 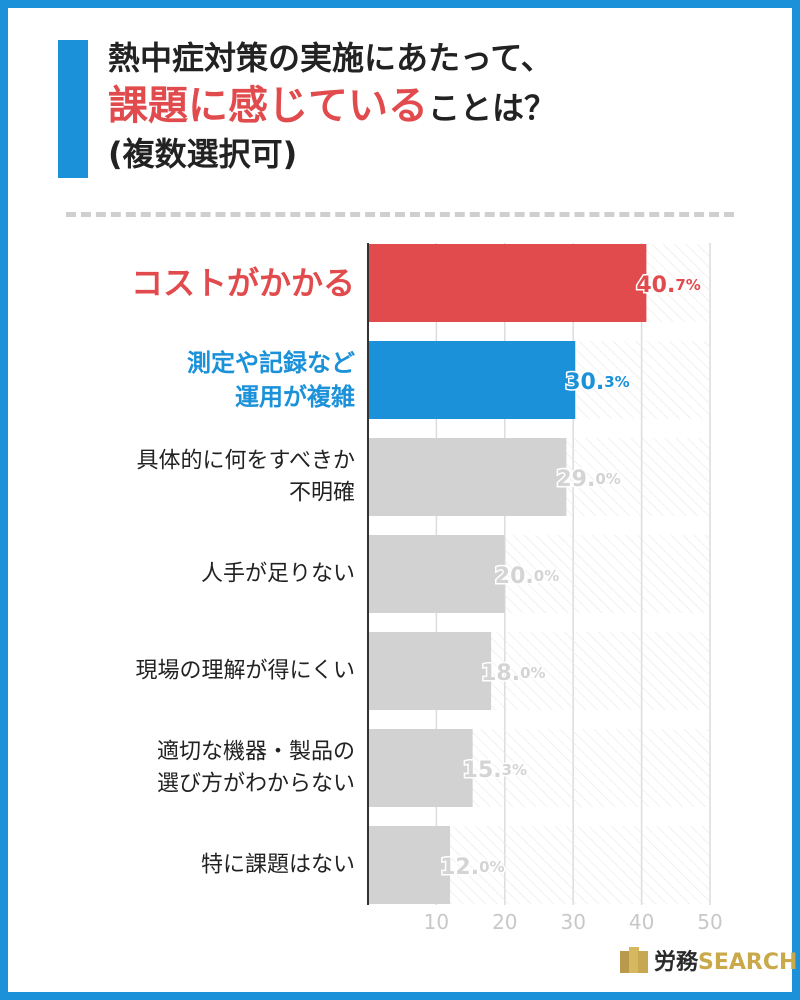 What do you see at coordinates (641, 922) in the screenshot?
I see `tick-label: 40` at bounding box center [641, 922].